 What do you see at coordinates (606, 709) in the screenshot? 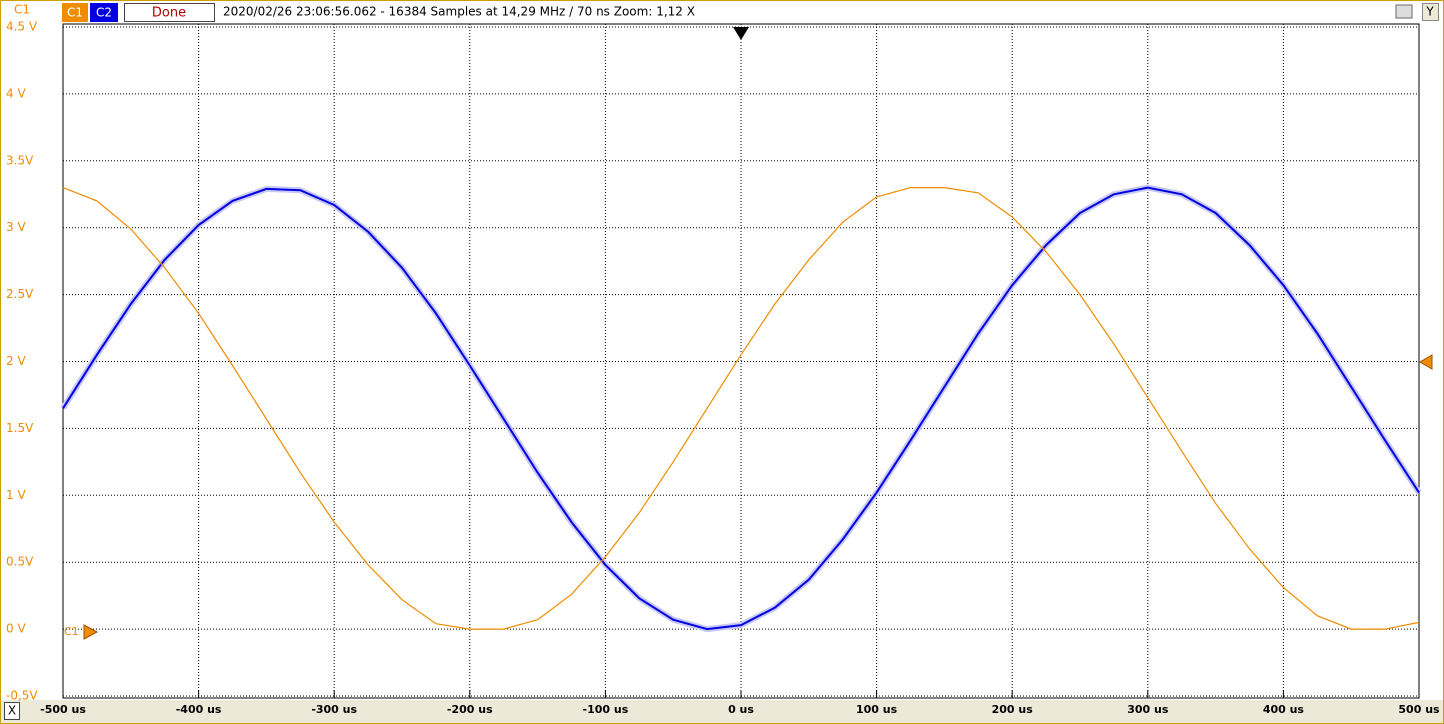
I see `x-tick-label: -100 us` at bounding box center [606, 709].